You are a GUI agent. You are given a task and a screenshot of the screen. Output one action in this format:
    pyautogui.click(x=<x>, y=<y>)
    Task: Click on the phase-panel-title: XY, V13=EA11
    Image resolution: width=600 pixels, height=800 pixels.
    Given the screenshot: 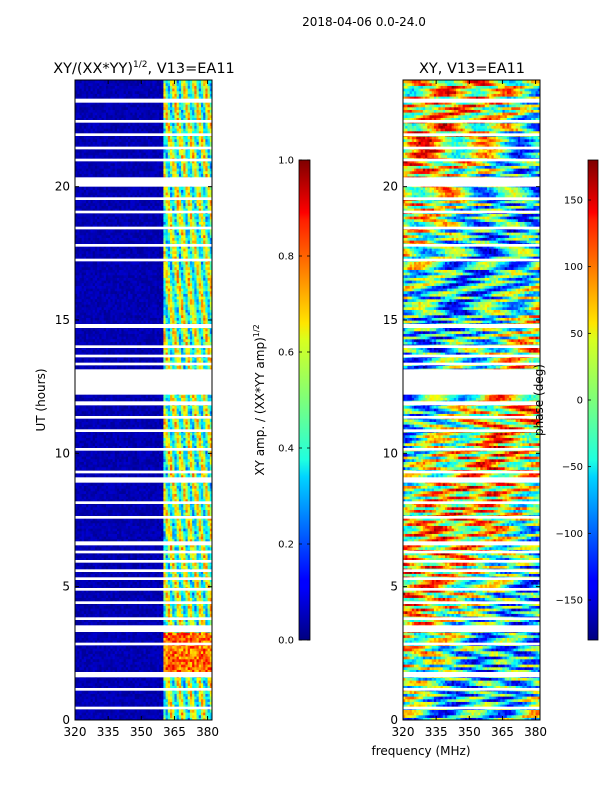 What is the action you would take?
    pyautogui.click(x=472, y=69)
    